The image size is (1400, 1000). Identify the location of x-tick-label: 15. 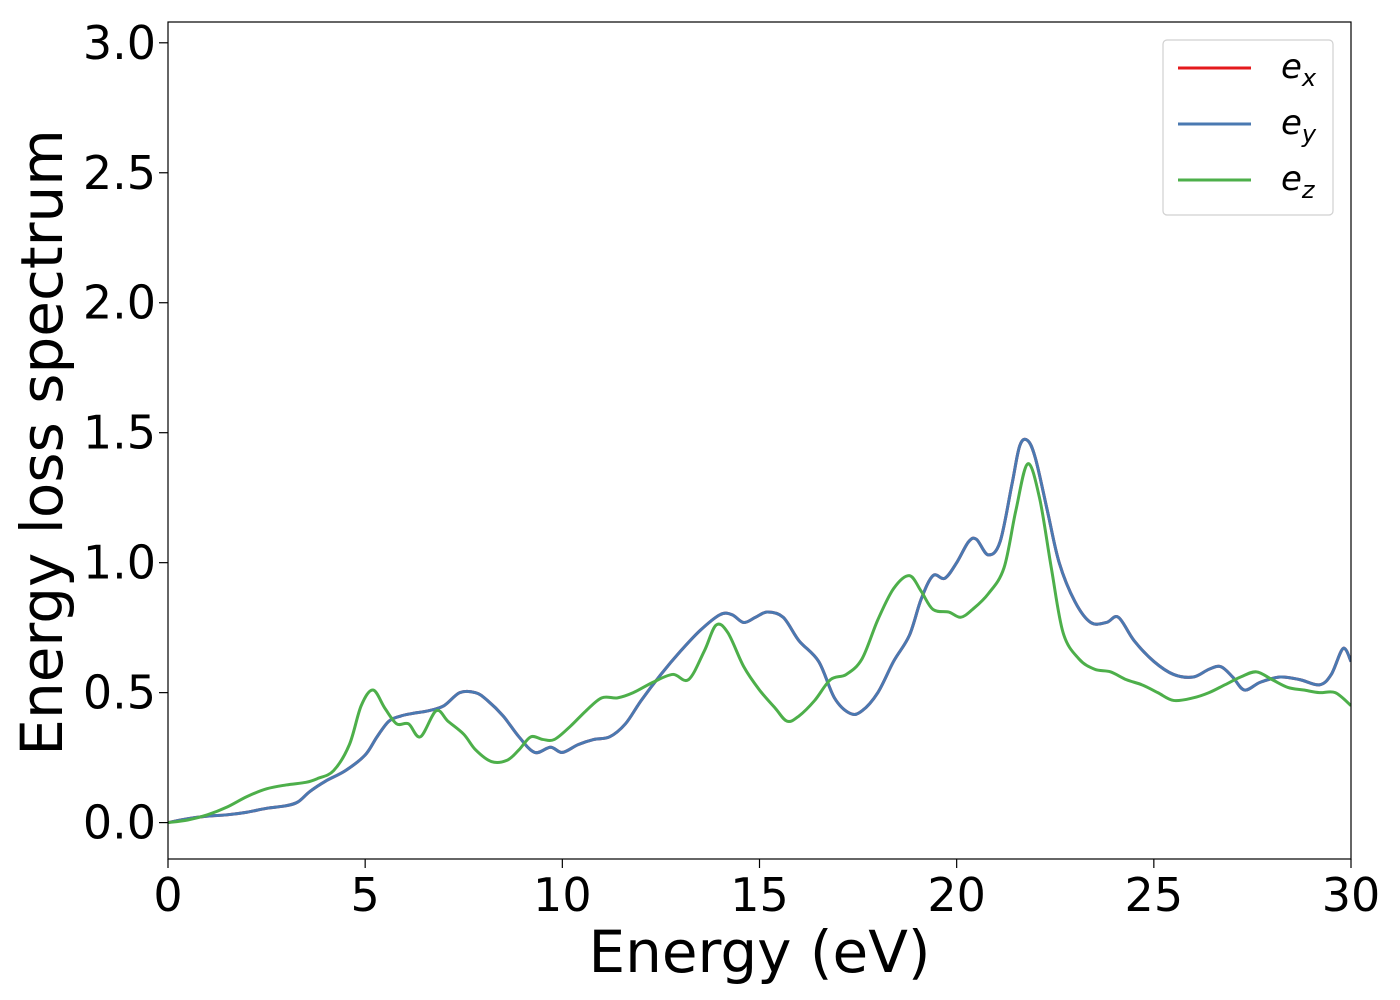
(759, 895).